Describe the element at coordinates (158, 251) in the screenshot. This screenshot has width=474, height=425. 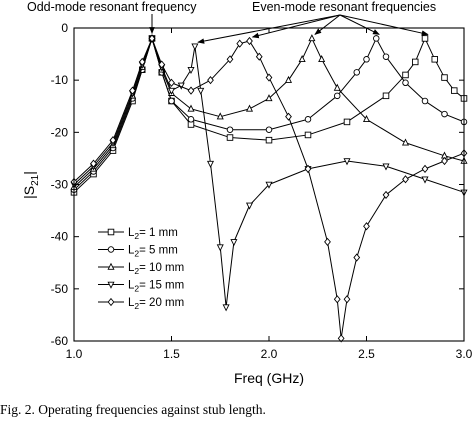
I see `legend-label-rest: = 5 mm` at that location.